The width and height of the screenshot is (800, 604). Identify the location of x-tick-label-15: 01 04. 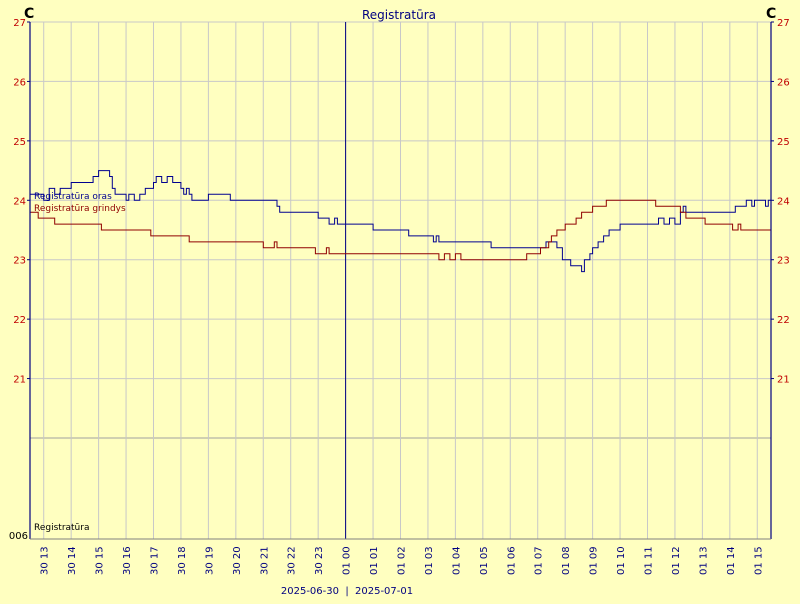
(456, 560).